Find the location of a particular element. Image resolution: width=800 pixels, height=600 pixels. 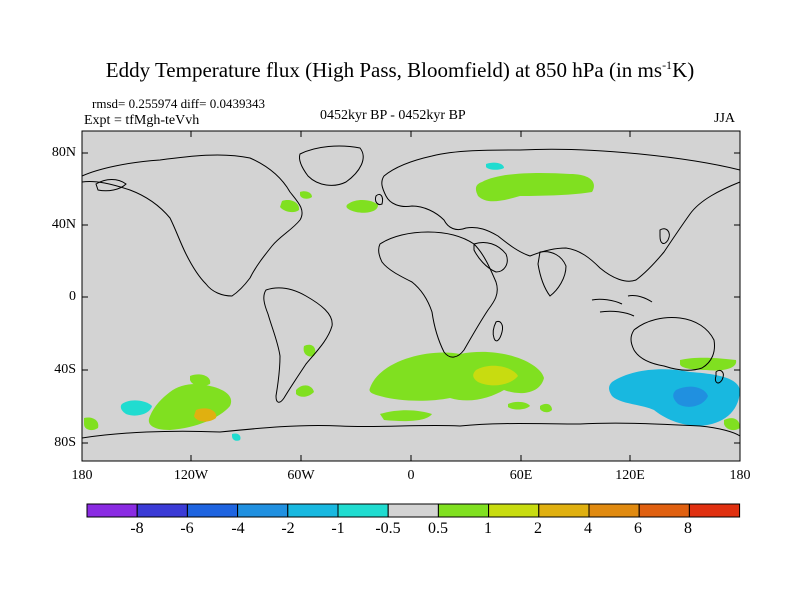

lat-label-80s: 80S is located at coordinates (65, 442).